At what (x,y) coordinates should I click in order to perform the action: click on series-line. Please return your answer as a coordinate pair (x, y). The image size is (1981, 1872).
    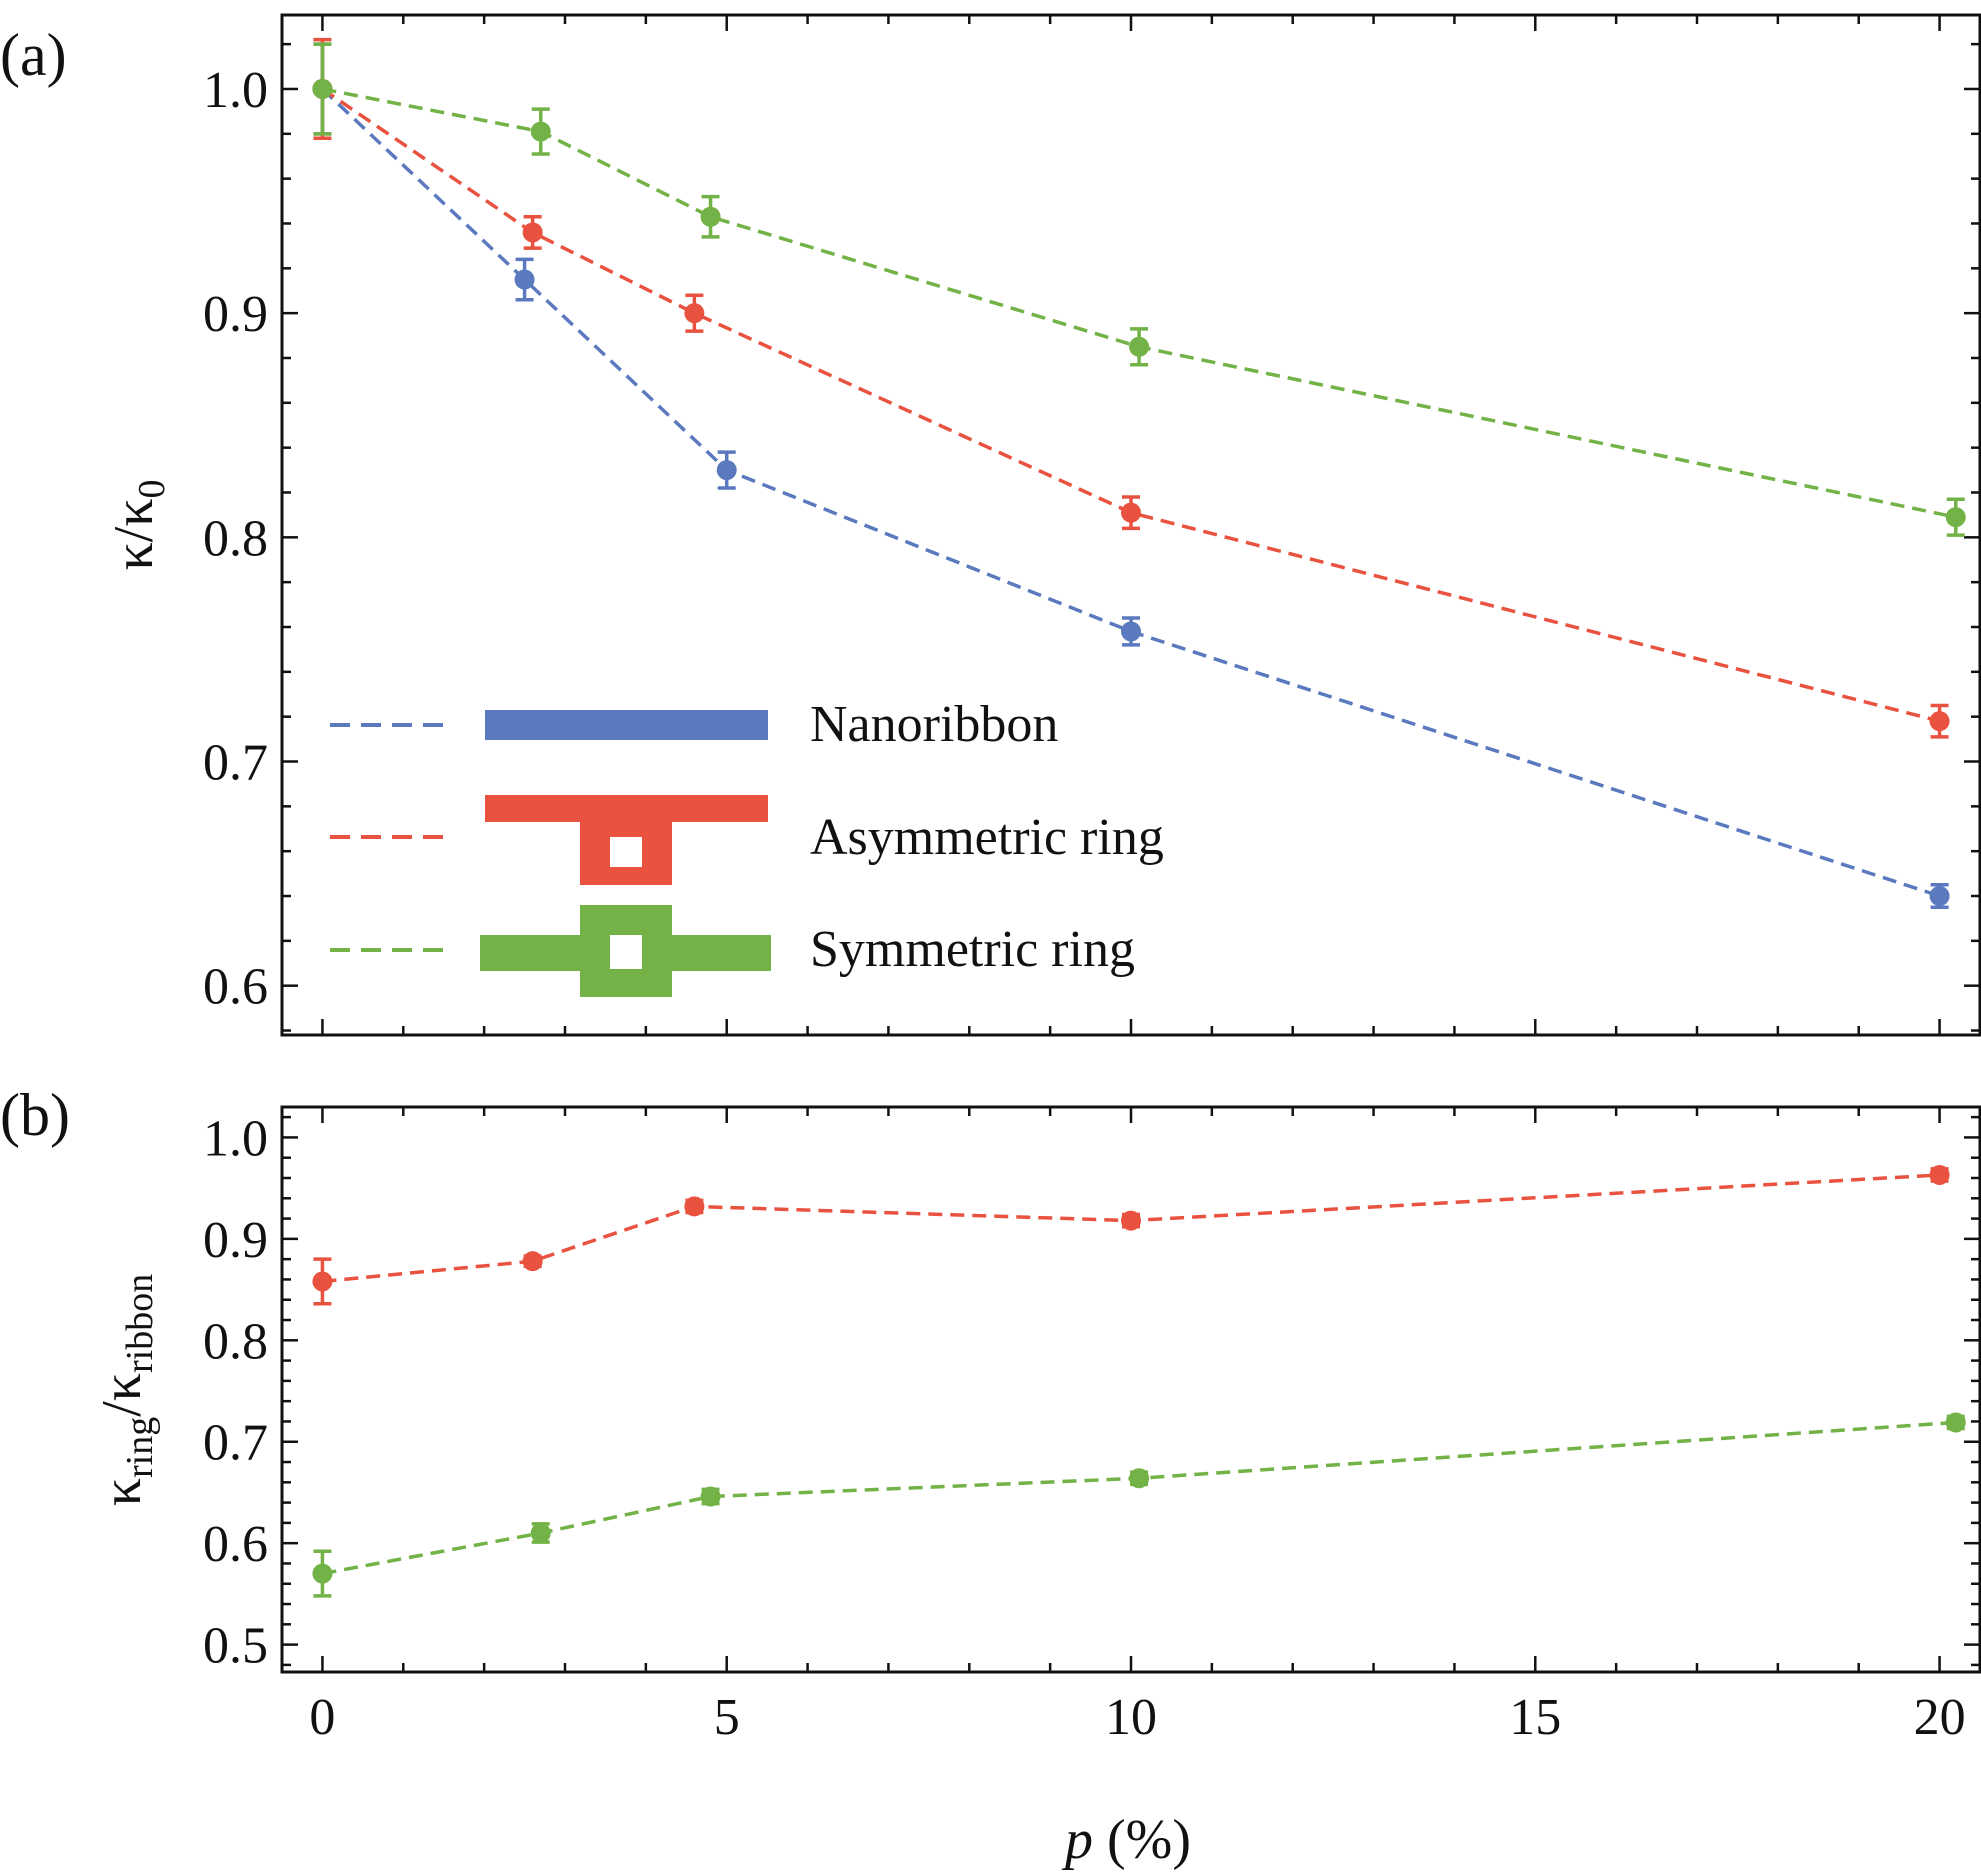
    Looking at the image, I should click on (1139, 1498).